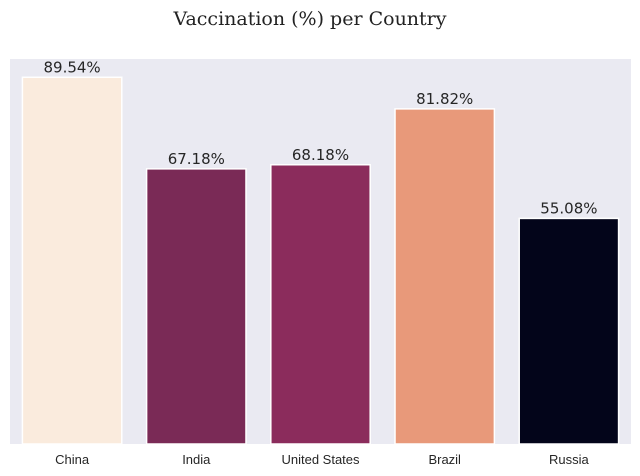 Image resolution: width=640 pixels, height=476 pixels. What do you see at coordinates (72, 459) in the screenshot?
I see `x-tick-label-china: China` at bounding box center [72, 459].